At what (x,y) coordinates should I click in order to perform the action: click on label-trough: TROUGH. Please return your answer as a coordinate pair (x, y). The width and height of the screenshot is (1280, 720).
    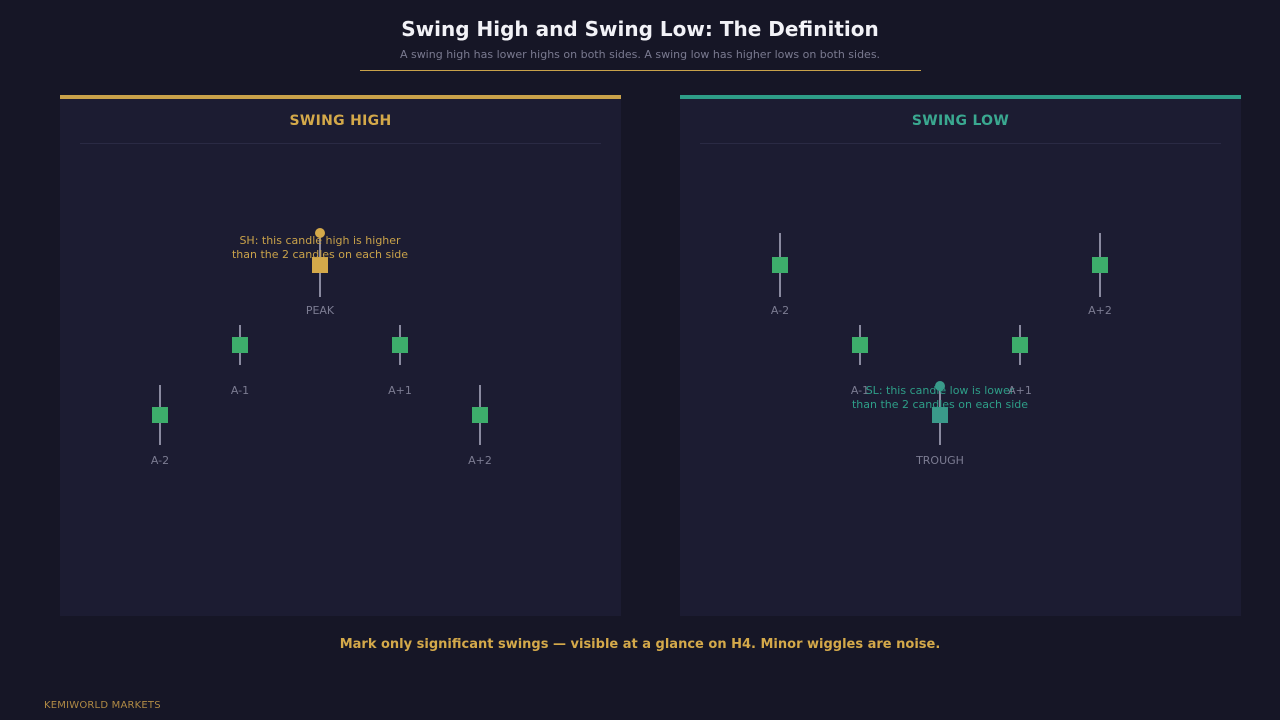
    Looking at the image, I should click on (939, 460).